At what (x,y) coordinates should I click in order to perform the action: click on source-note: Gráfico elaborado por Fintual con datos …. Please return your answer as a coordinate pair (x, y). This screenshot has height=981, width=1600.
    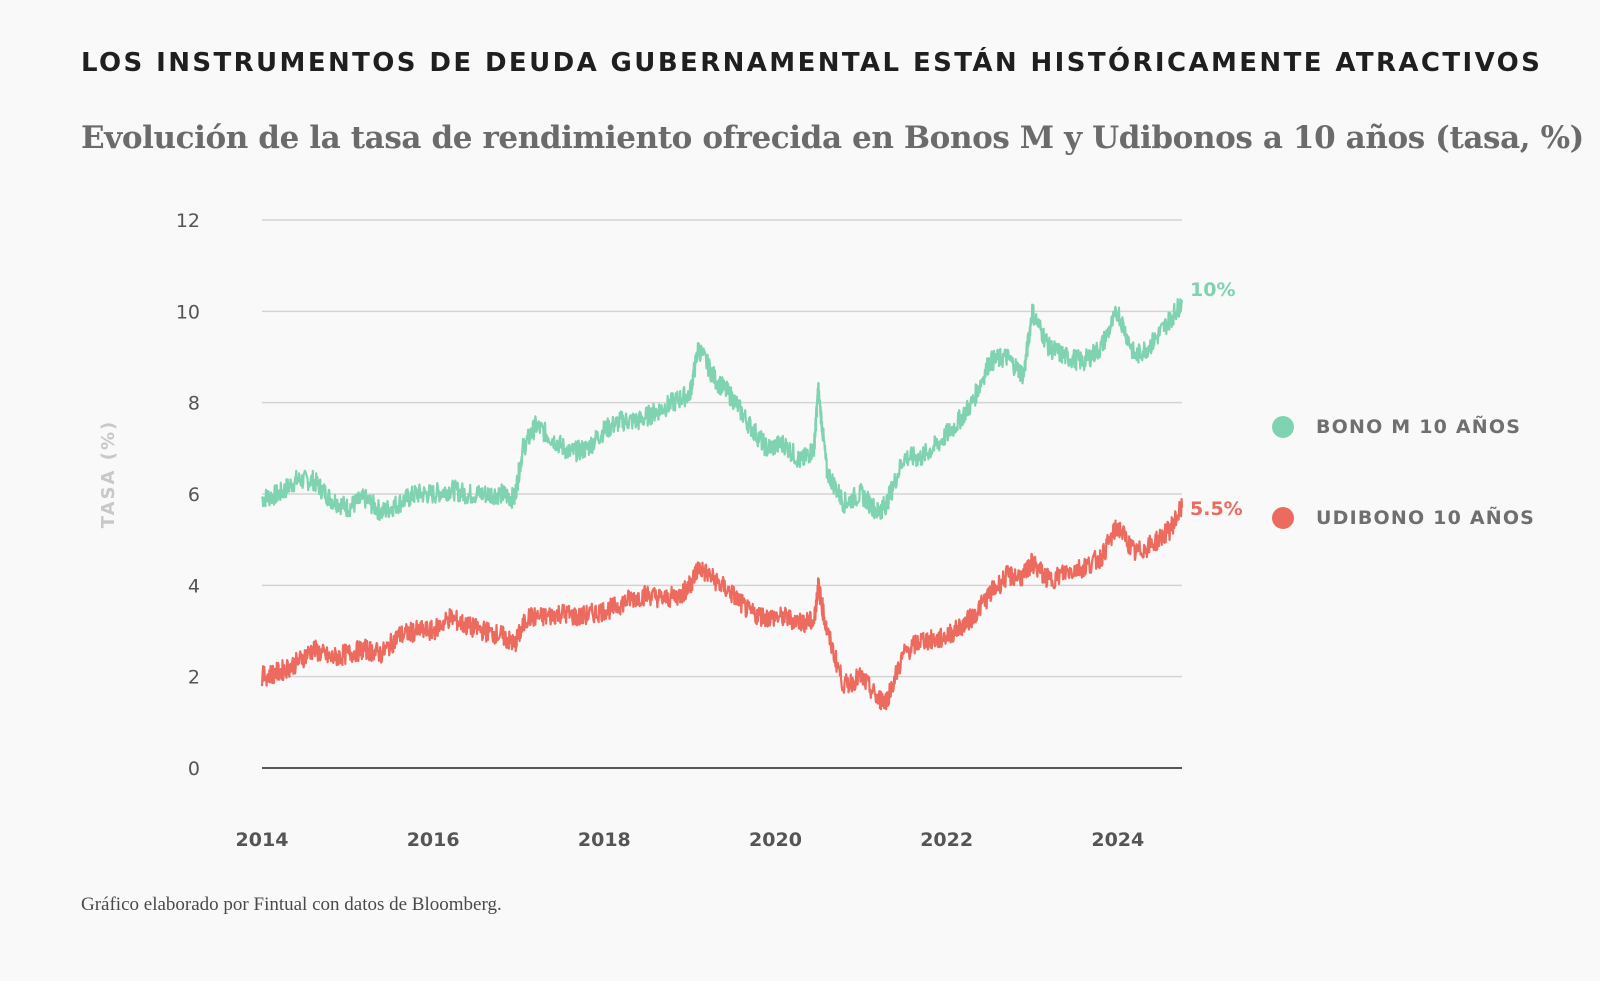
    Looking at the image, I should click on (291, 904).